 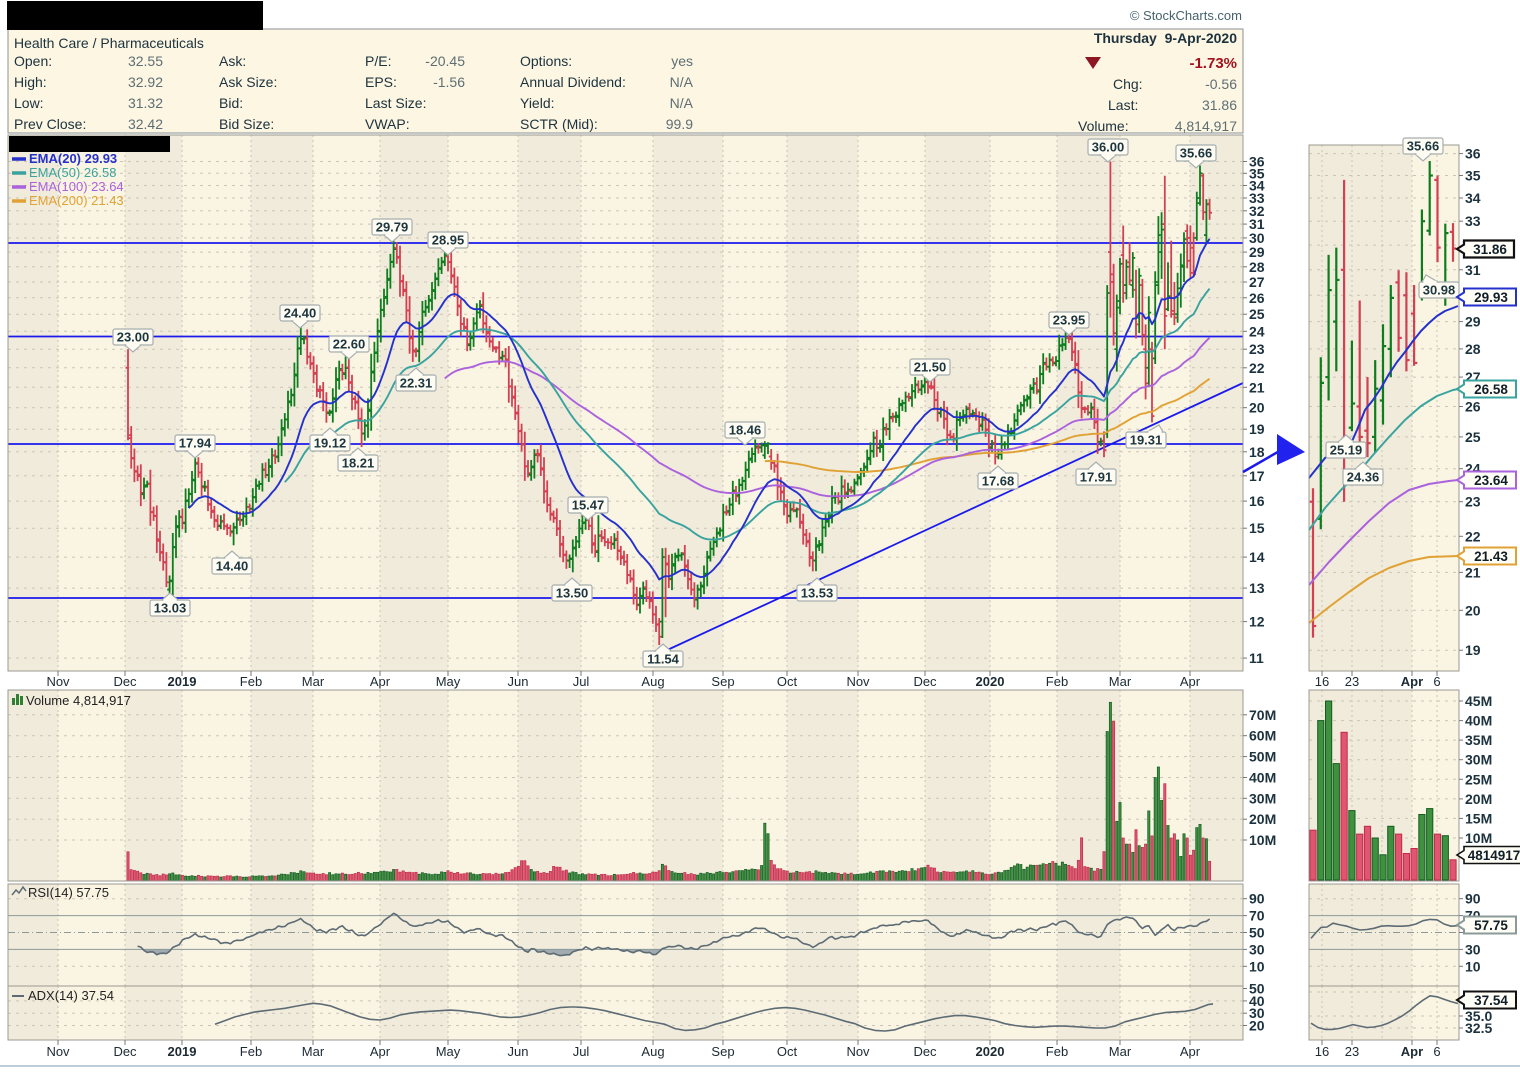 What do you see at coordinates (1257, 298) in the screenshot?
I see `svg-text: 26` at bounding box center [1257, 298].